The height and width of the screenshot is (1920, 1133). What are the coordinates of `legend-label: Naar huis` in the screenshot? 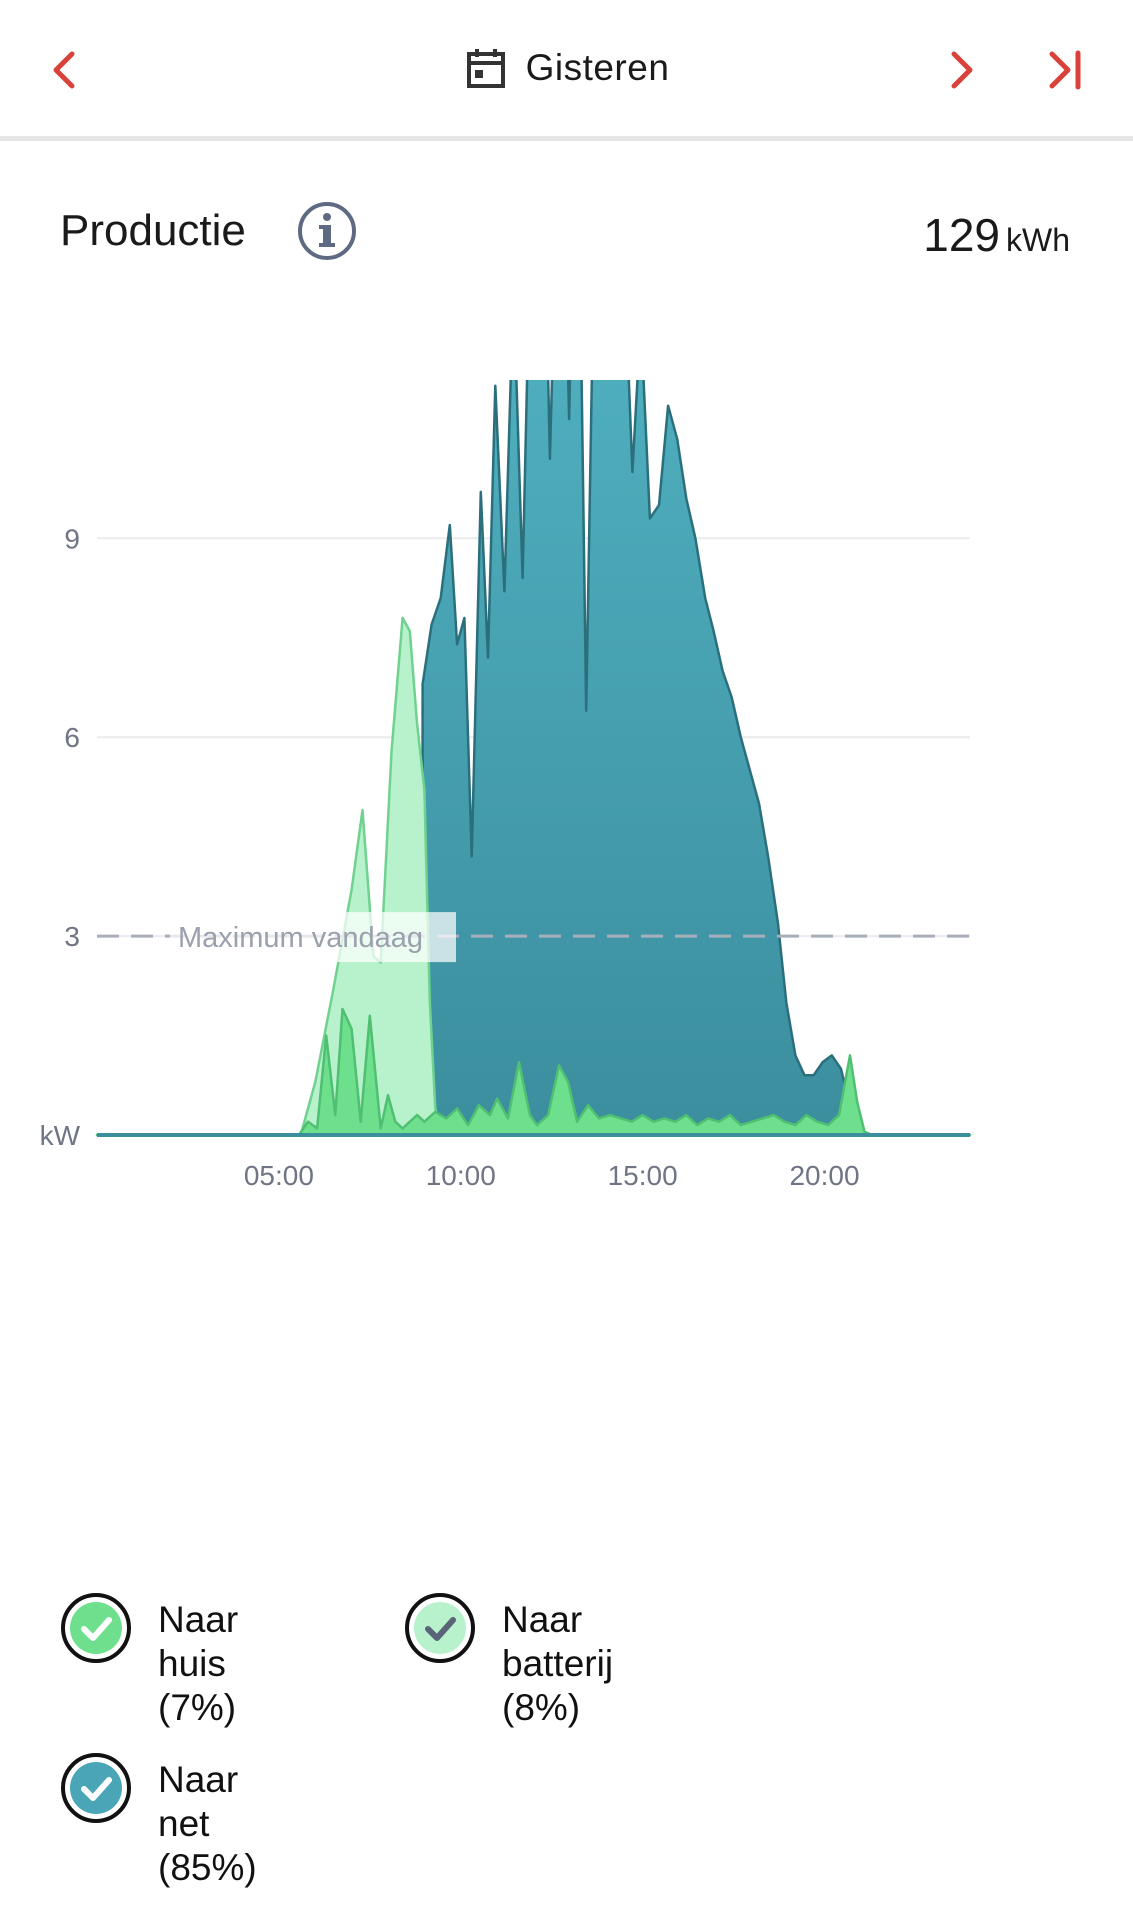 It's located at (198, 1641).